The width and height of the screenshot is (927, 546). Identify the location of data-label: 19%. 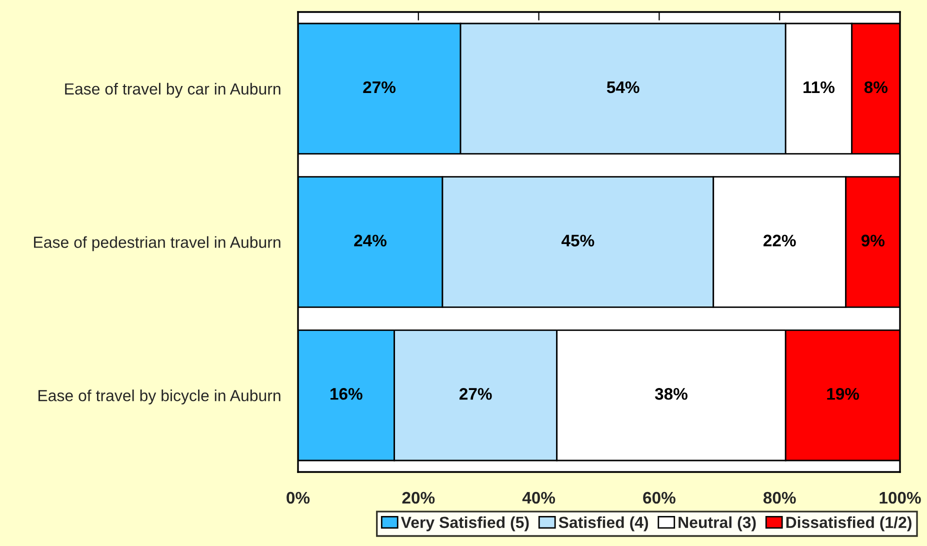
(843, 394).